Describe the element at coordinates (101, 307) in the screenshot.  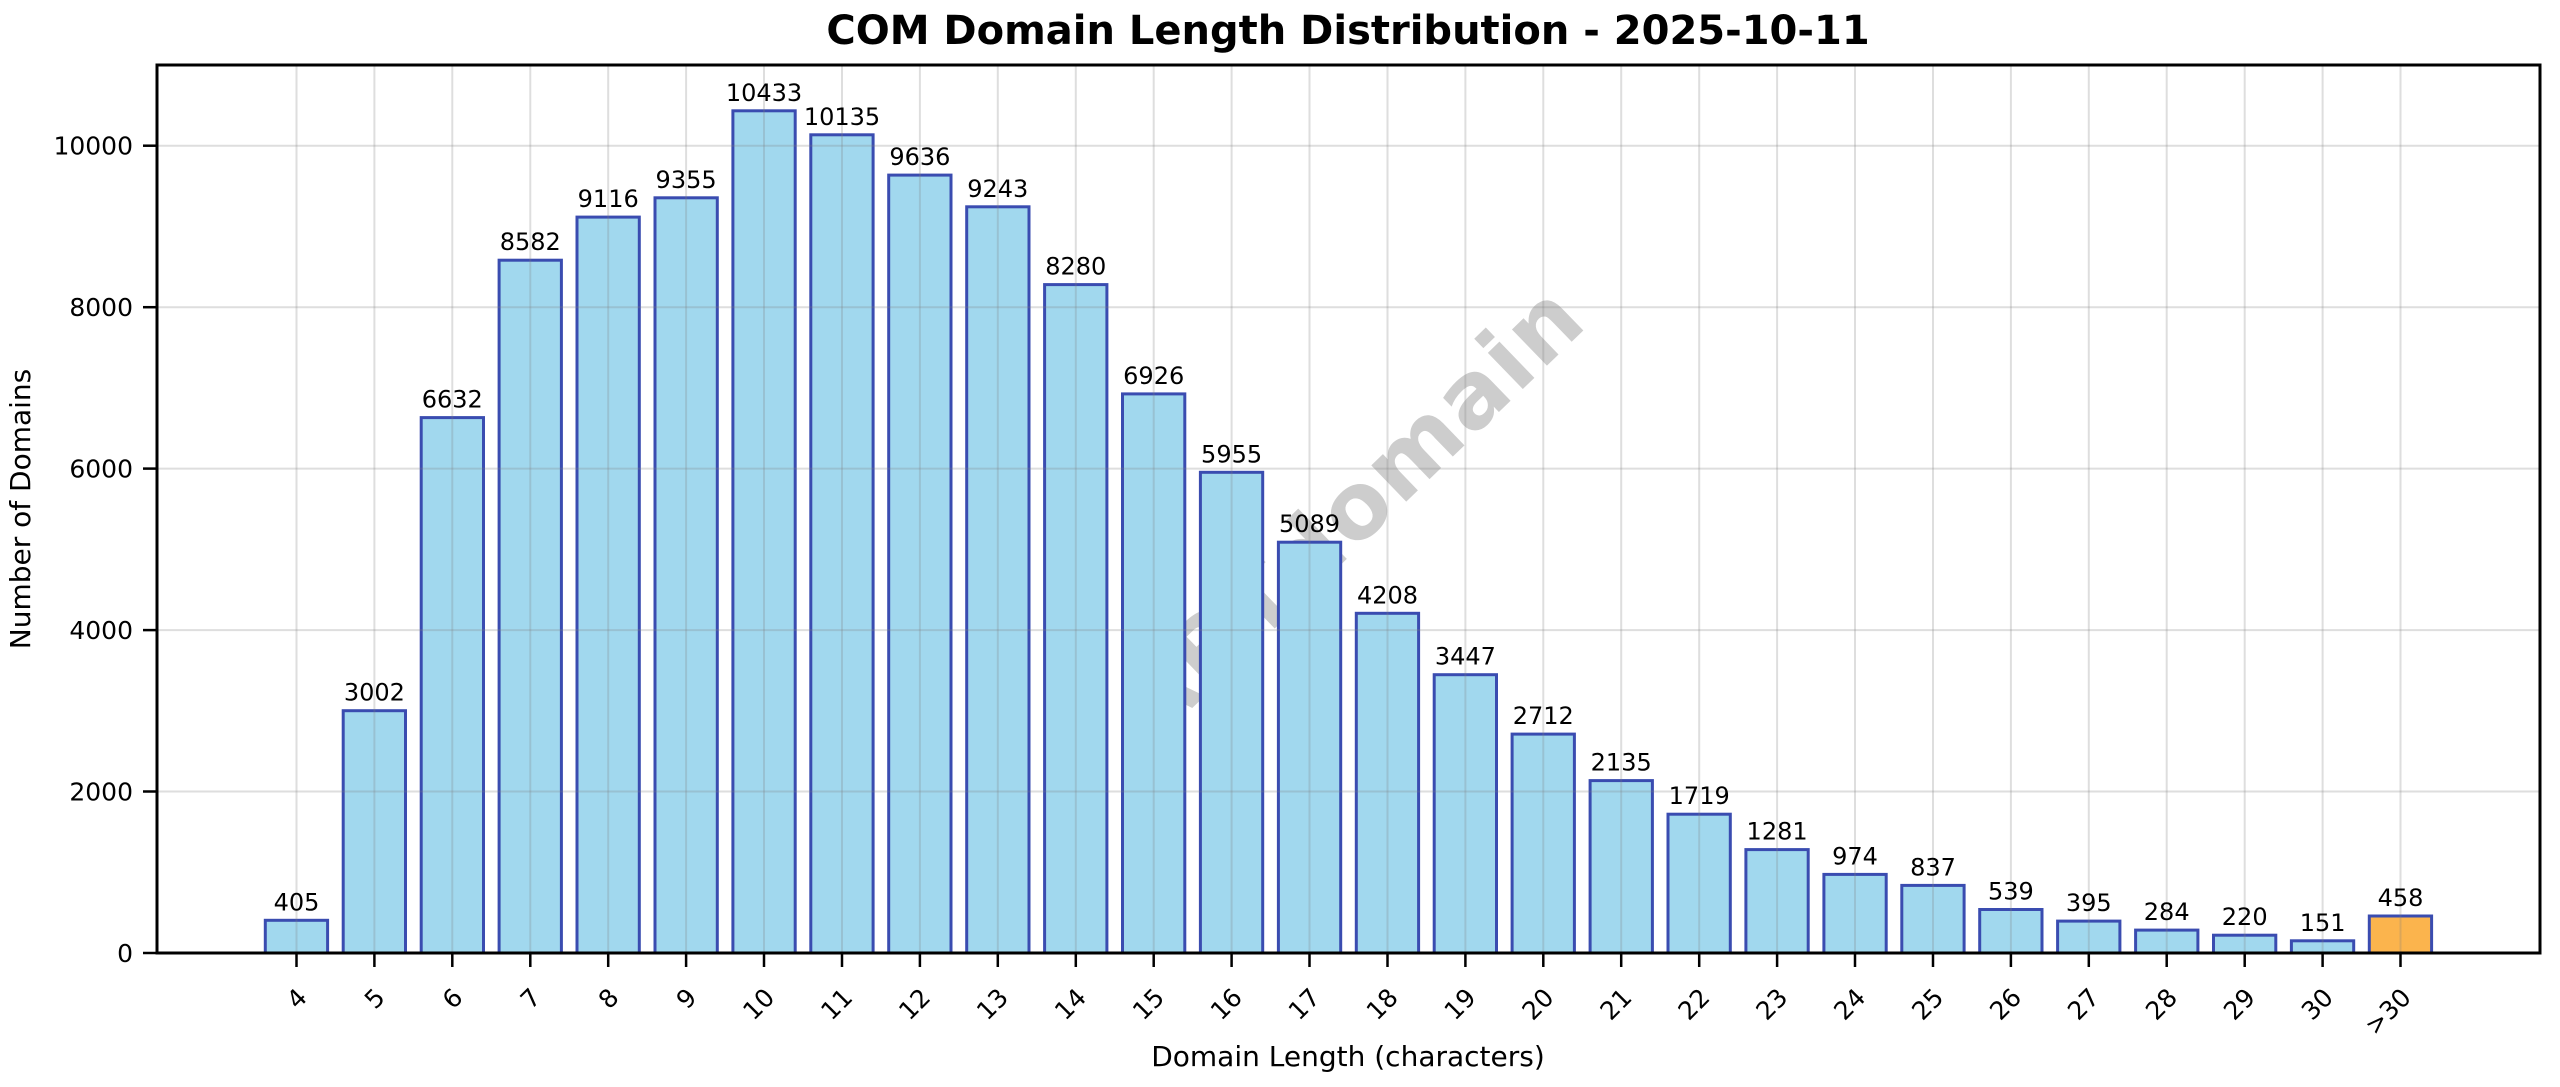
I see `y-tick-label: 8000` at that location.